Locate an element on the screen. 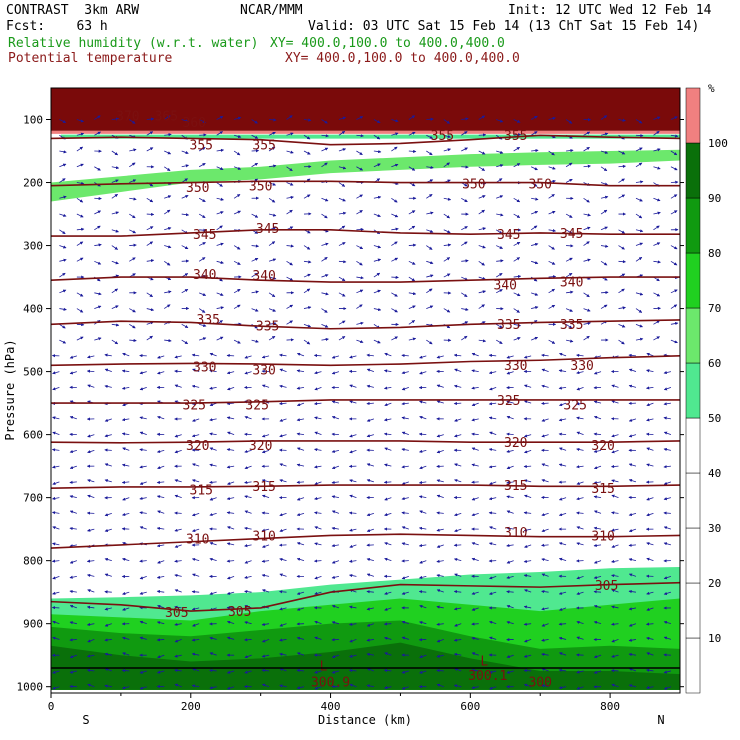  model-title: CONTRAST 3km ARW is located at coordinates (73, 10).